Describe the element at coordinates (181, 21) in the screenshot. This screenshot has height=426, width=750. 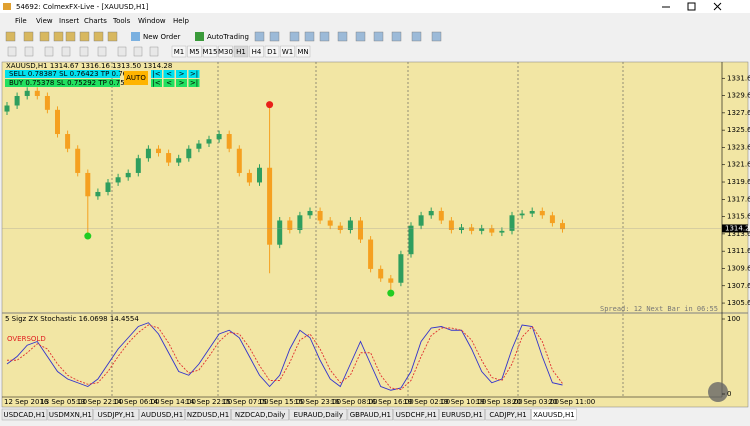
I see `menu-item: Help` at that location.